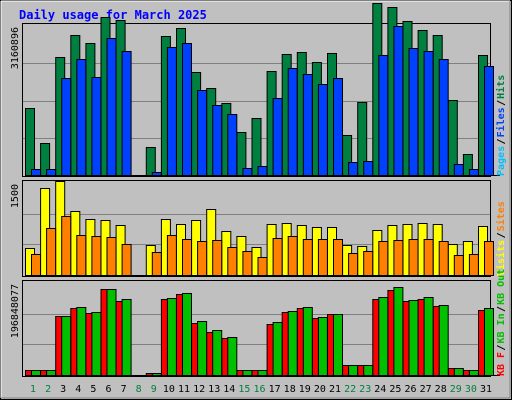  I want to click on day-tick-27: 27, so click(426, 389).